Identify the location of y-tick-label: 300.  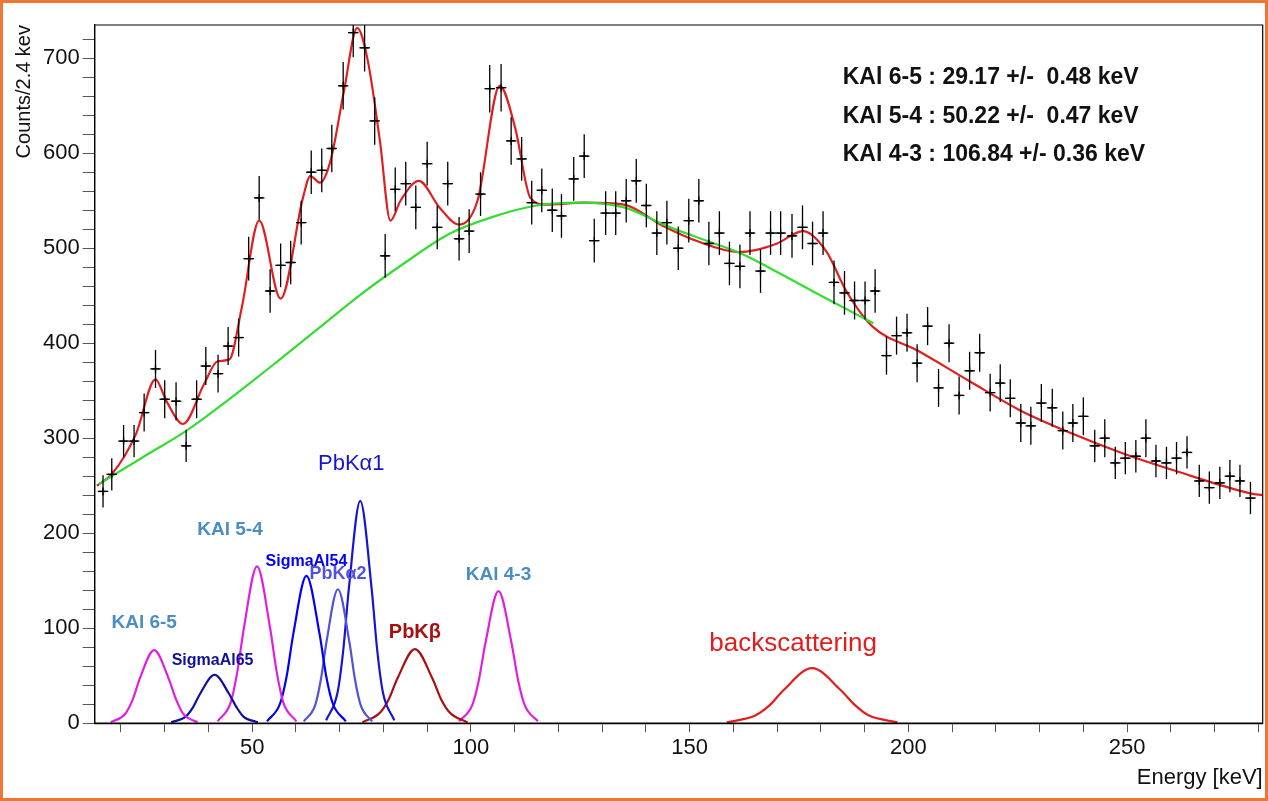
(61, 437).